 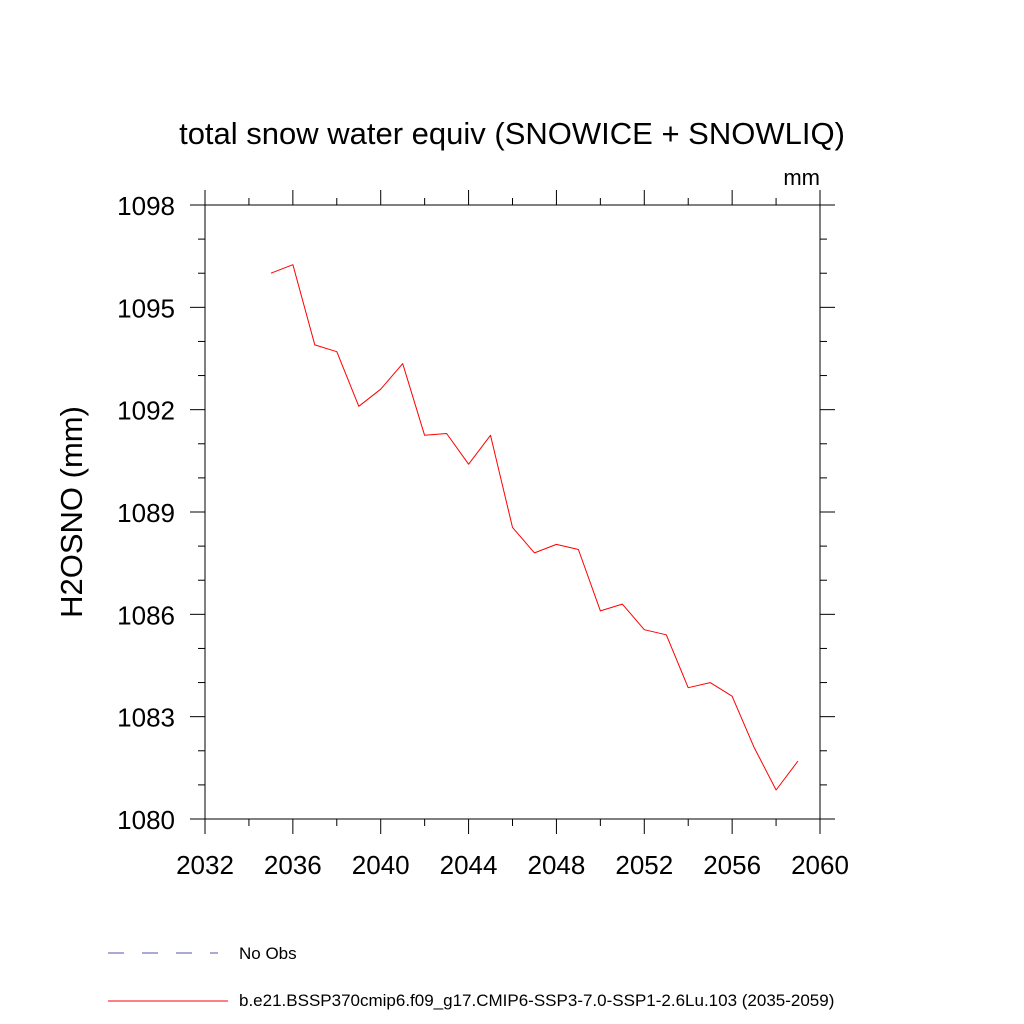 What do you see at coordinates (146, 308) in the screenshot?
I see `y-tick-label: 1095` at bounding box center [146, 308].